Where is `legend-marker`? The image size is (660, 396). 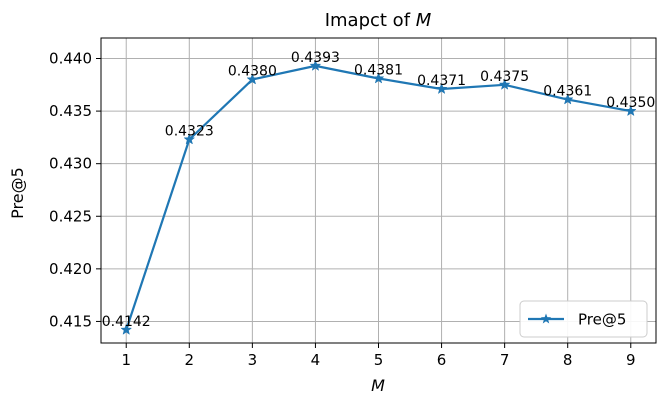 legend-marker is located at coordinates (546, 318).